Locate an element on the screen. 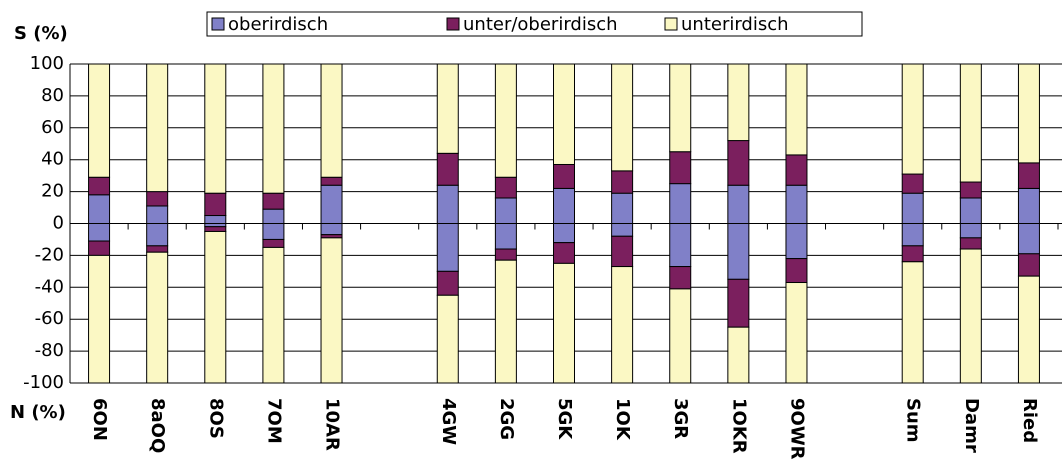  x-tick-label: 10AR is located at coordinates (332, 424).